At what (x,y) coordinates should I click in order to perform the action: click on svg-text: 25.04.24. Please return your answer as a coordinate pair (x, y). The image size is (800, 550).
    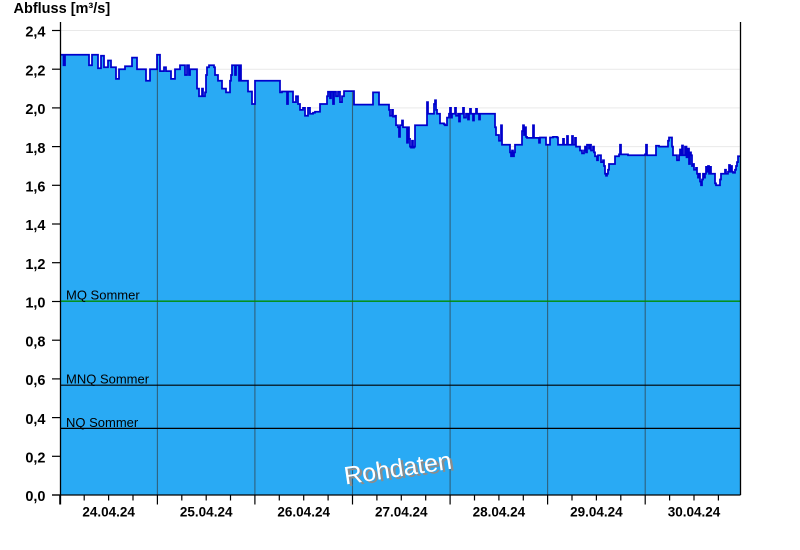
    Looking at the image, I should click on (206, 512).